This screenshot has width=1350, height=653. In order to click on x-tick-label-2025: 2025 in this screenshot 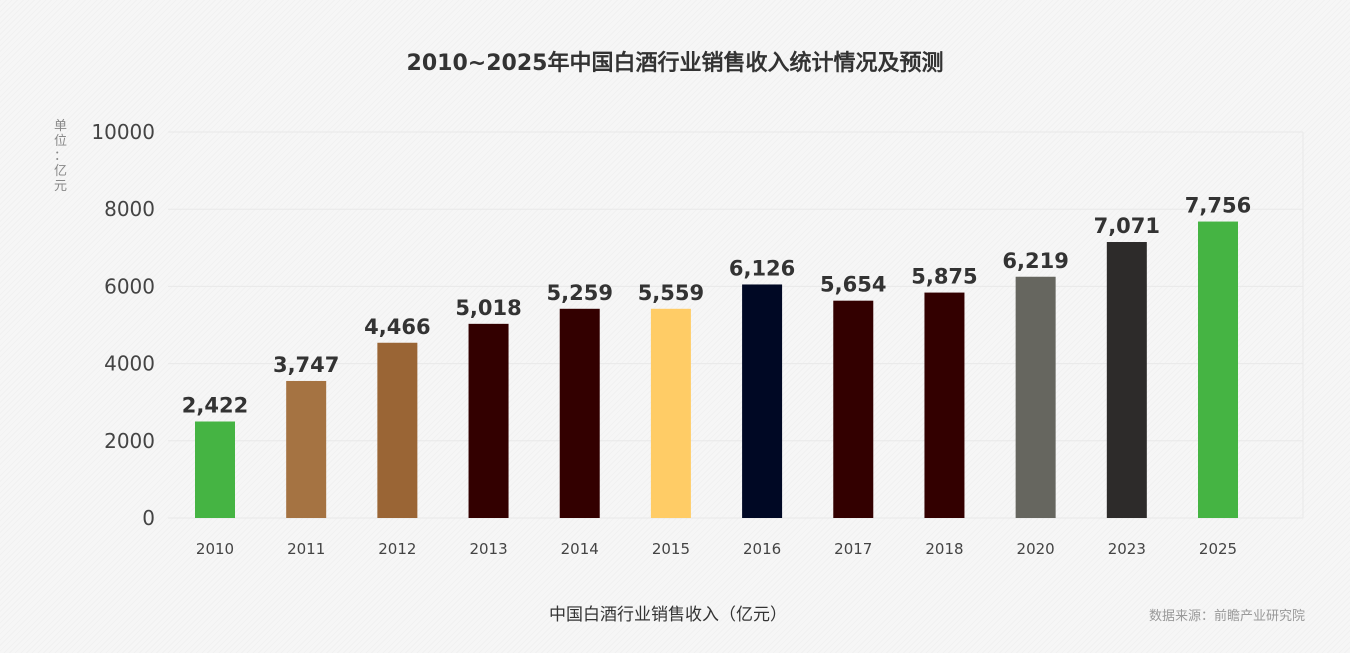, I will do `click(1218, 549)`.